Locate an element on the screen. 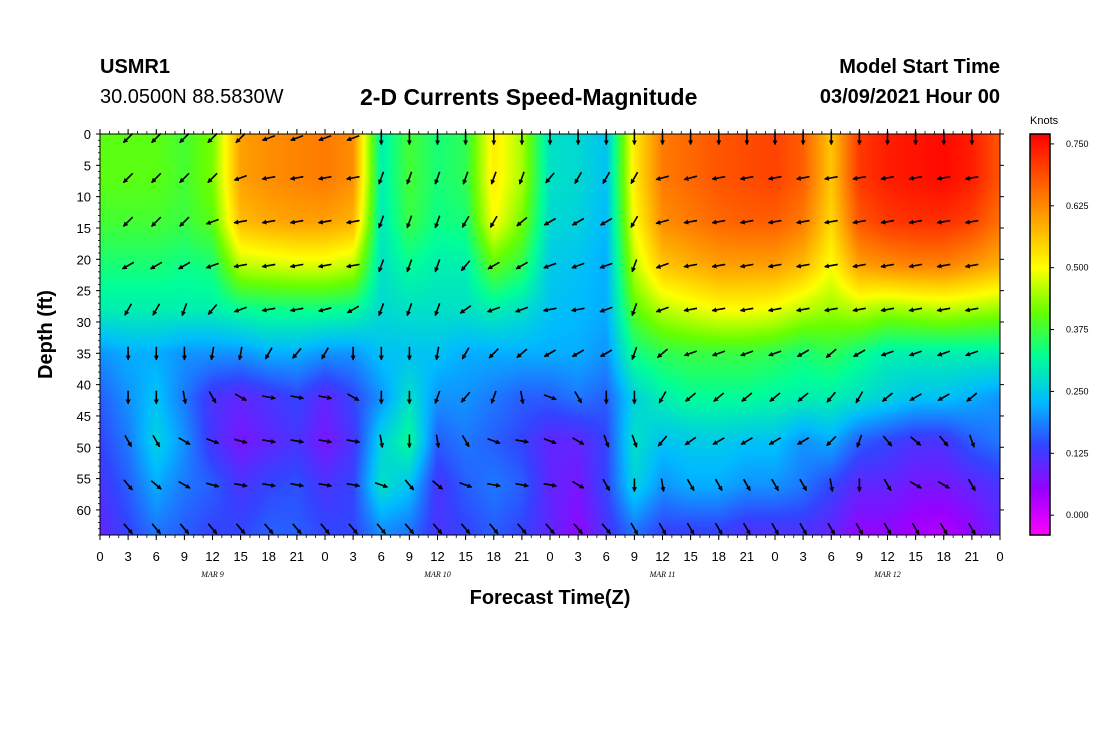  y-tick-label: 15 is located at coordinates (84, 228).